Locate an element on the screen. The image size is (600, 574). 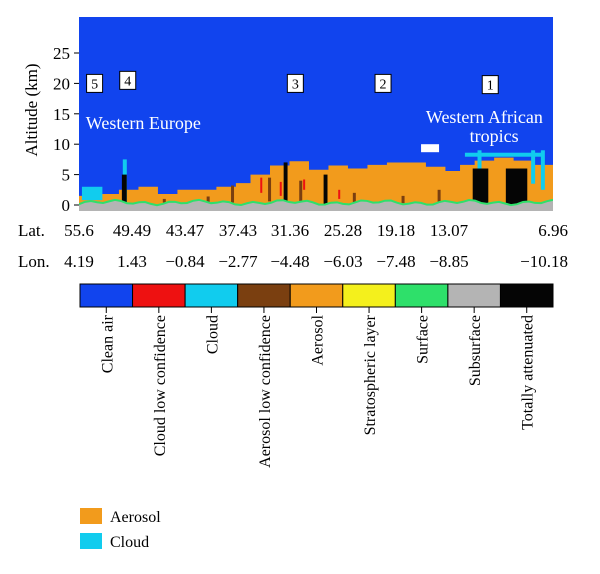
x-tick-label: −2.77 is located at coordinates (238, 261).